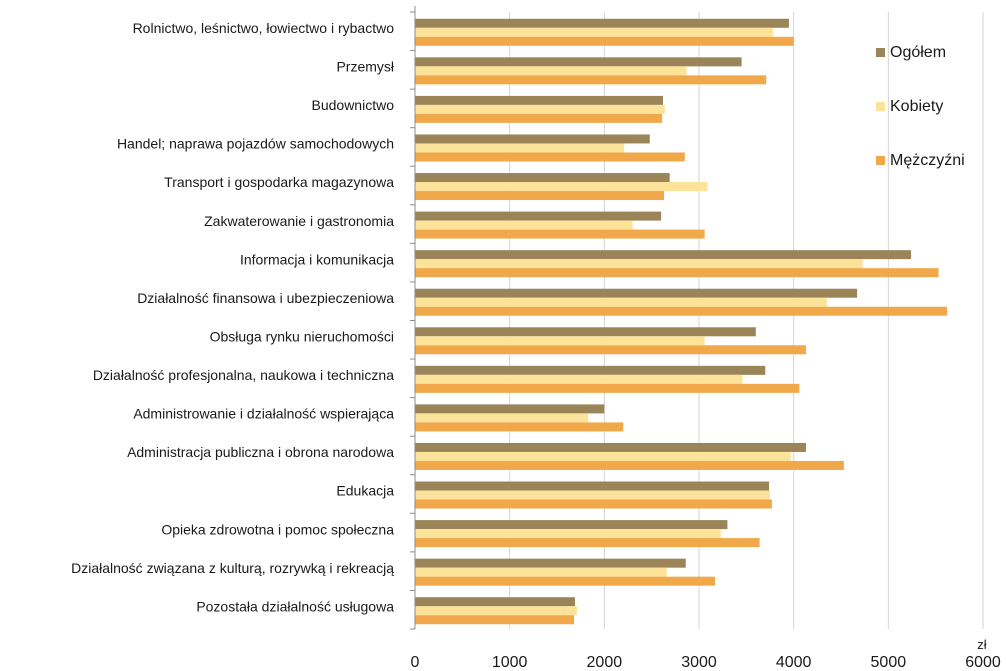  I want to click on category-label-1: Przemysł, so click(365, 67).